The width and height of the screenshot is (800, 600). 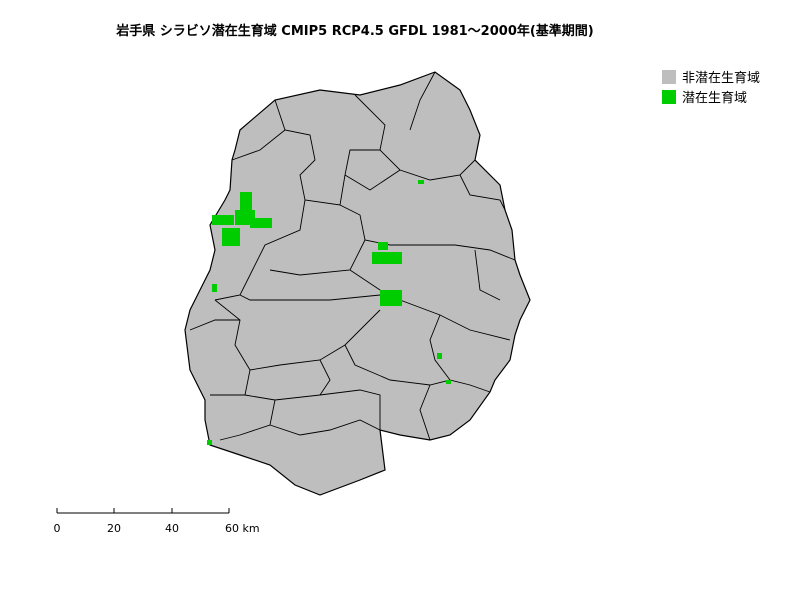 I want to click on scale-tick-label: 60 km, so click(x=242, y=528).